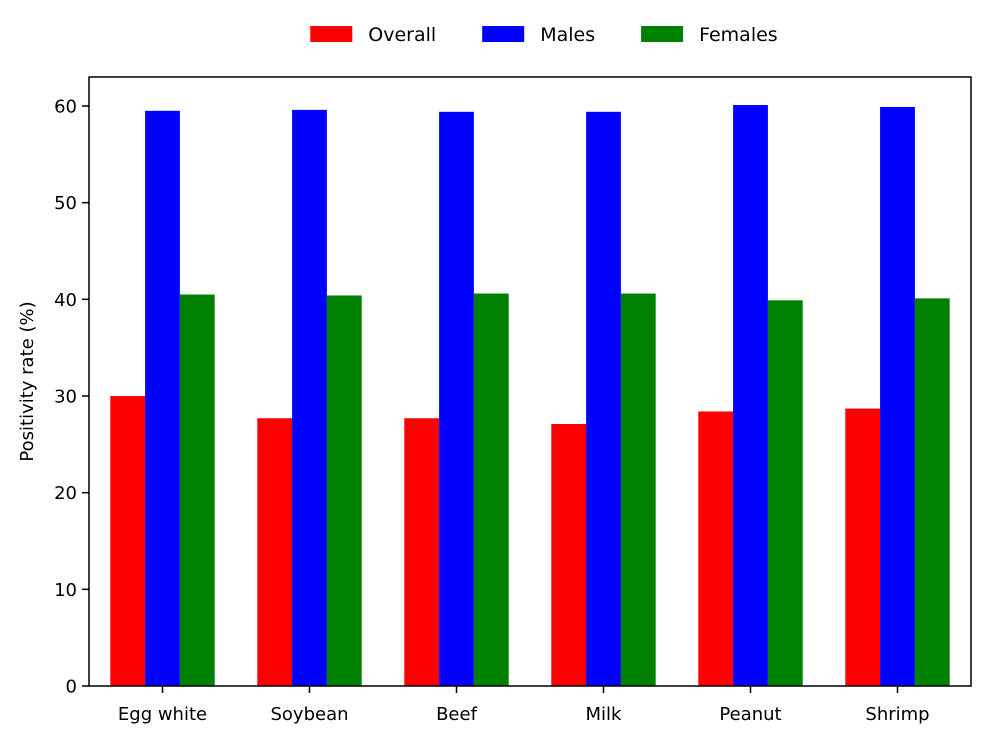 This screenshot has width=986, height=743. Describe the element at coordinates (344, 490) in the screenshot. I see `bar-females-soybean` at that location.